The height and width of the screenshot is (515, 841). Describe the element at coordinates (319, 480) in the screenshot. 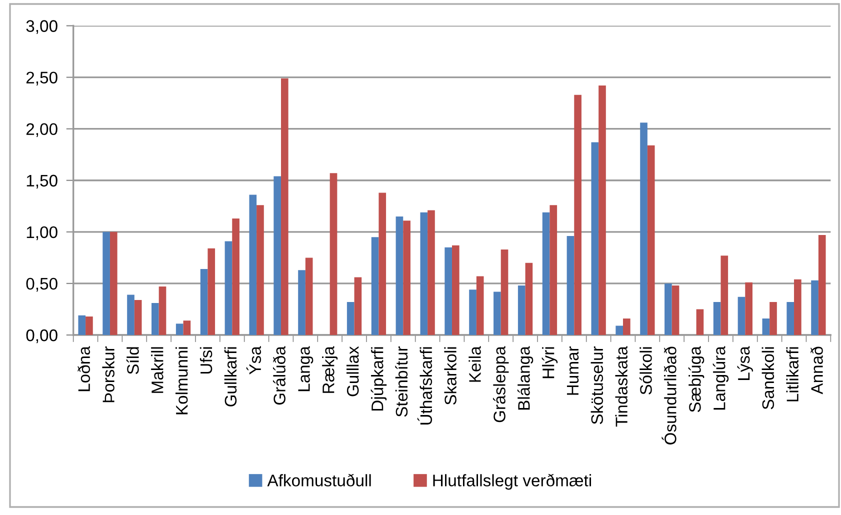

I see `legend-label: Afkomustuðull` at that location.